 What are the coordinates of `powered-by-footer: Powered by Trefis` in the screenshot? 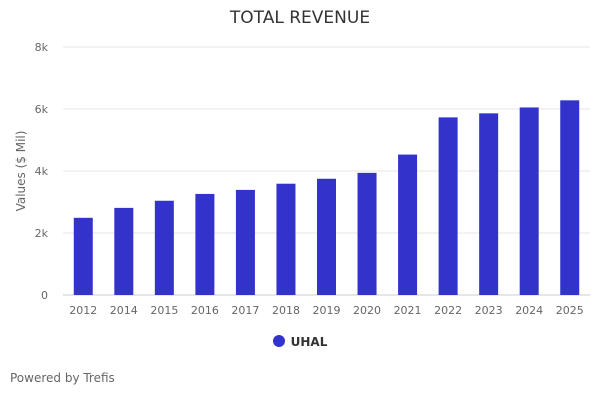 It's located at (62, 378).